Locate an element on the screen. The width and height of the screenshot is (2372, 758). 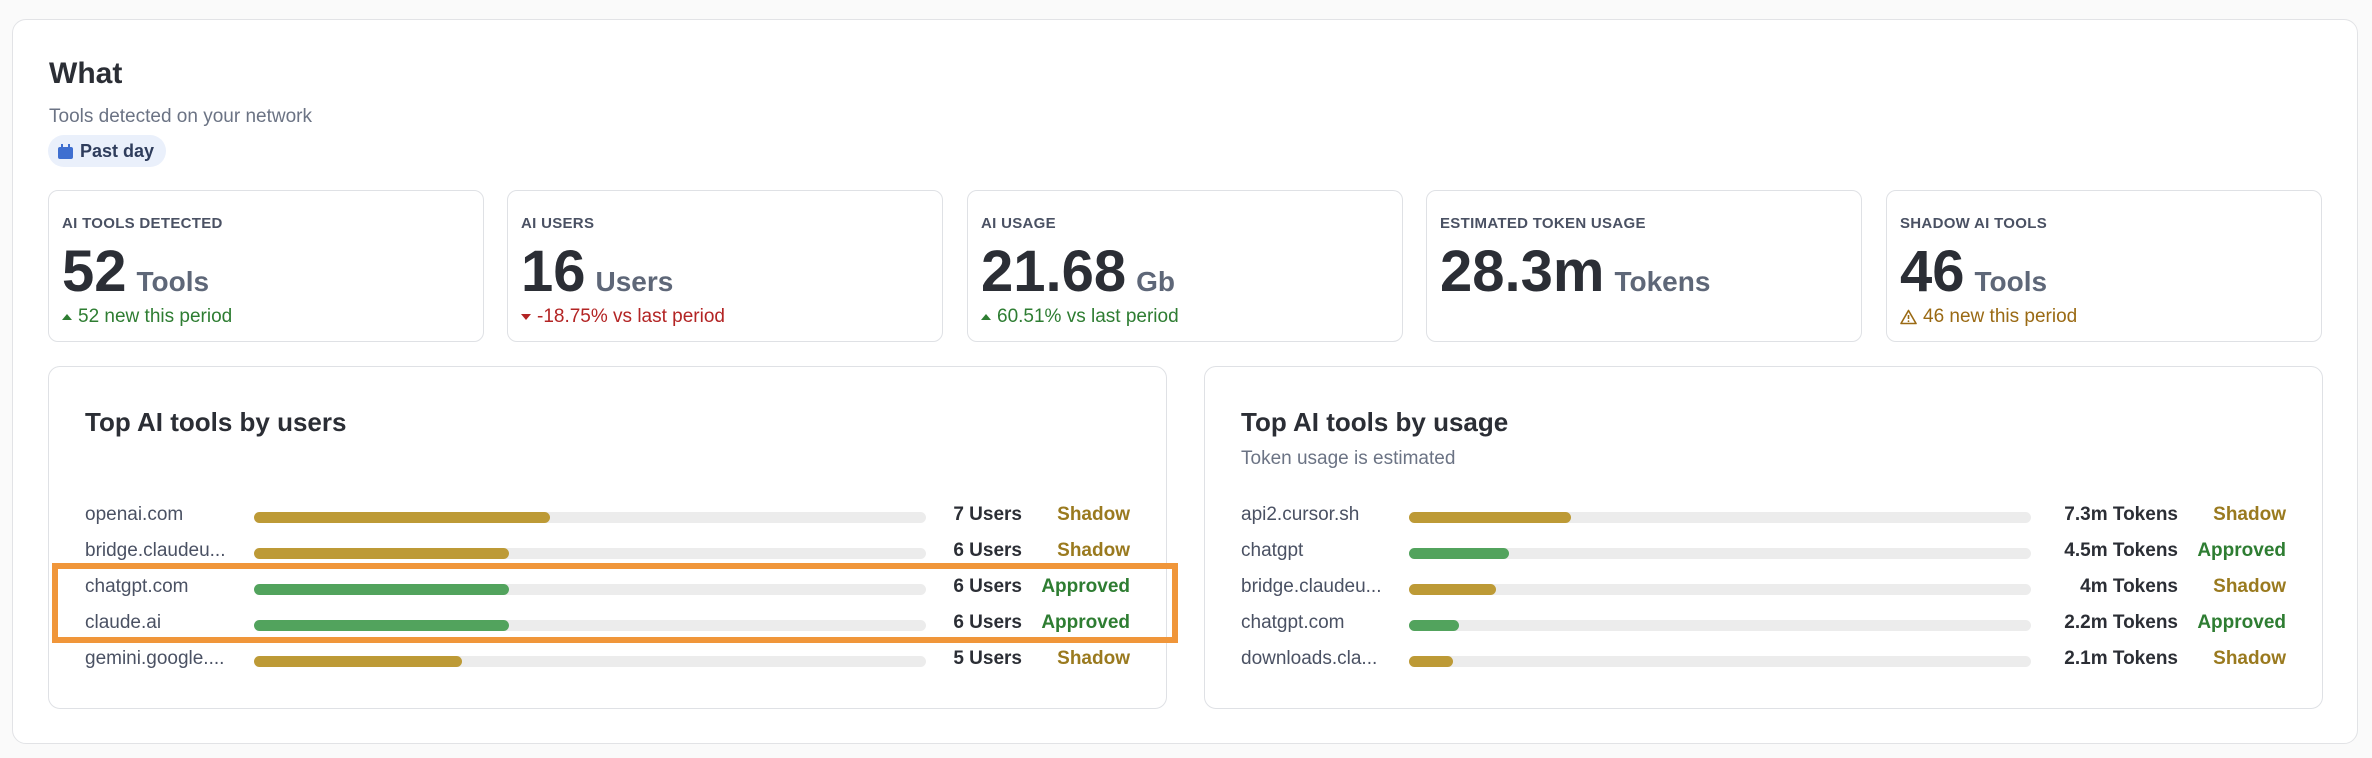
stat-label: AI TOOLS DETECTED is located at coordinates (142, 223).